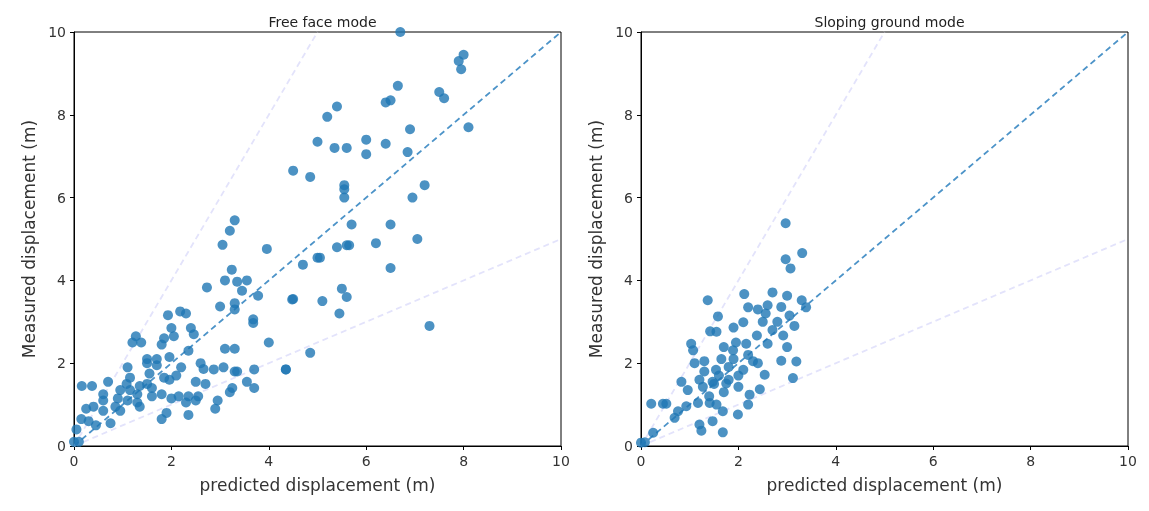 This screenshot has height=511, width=1149. I want to click on chart-title: Sloping ground mode, so click(889, 22).